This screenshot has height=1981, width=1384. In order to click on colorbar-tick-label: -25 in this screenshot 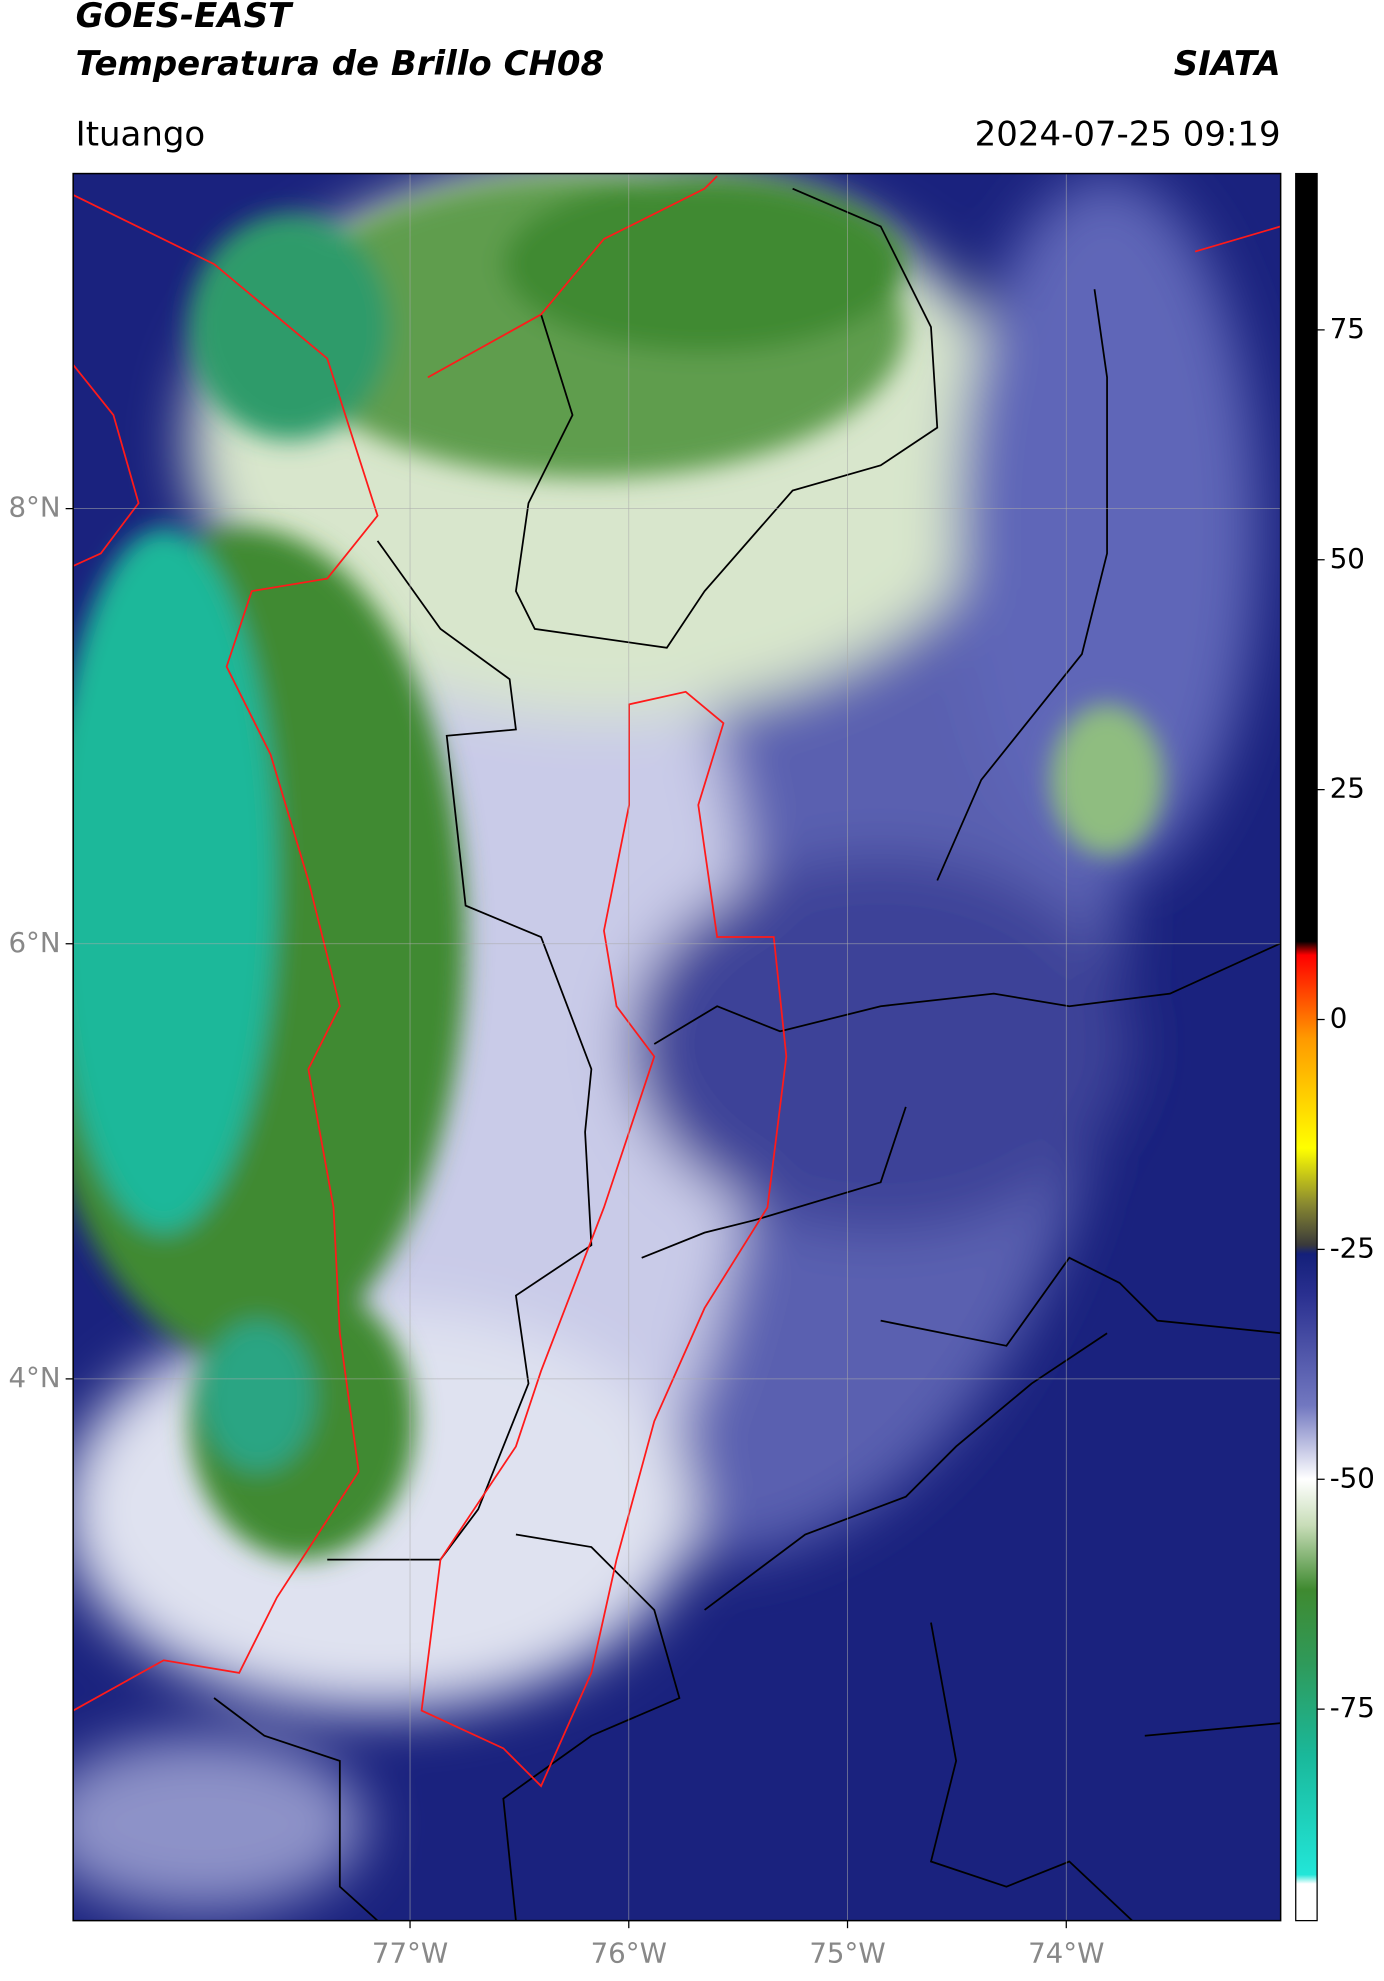, I will do `click(1352, 1247)`.